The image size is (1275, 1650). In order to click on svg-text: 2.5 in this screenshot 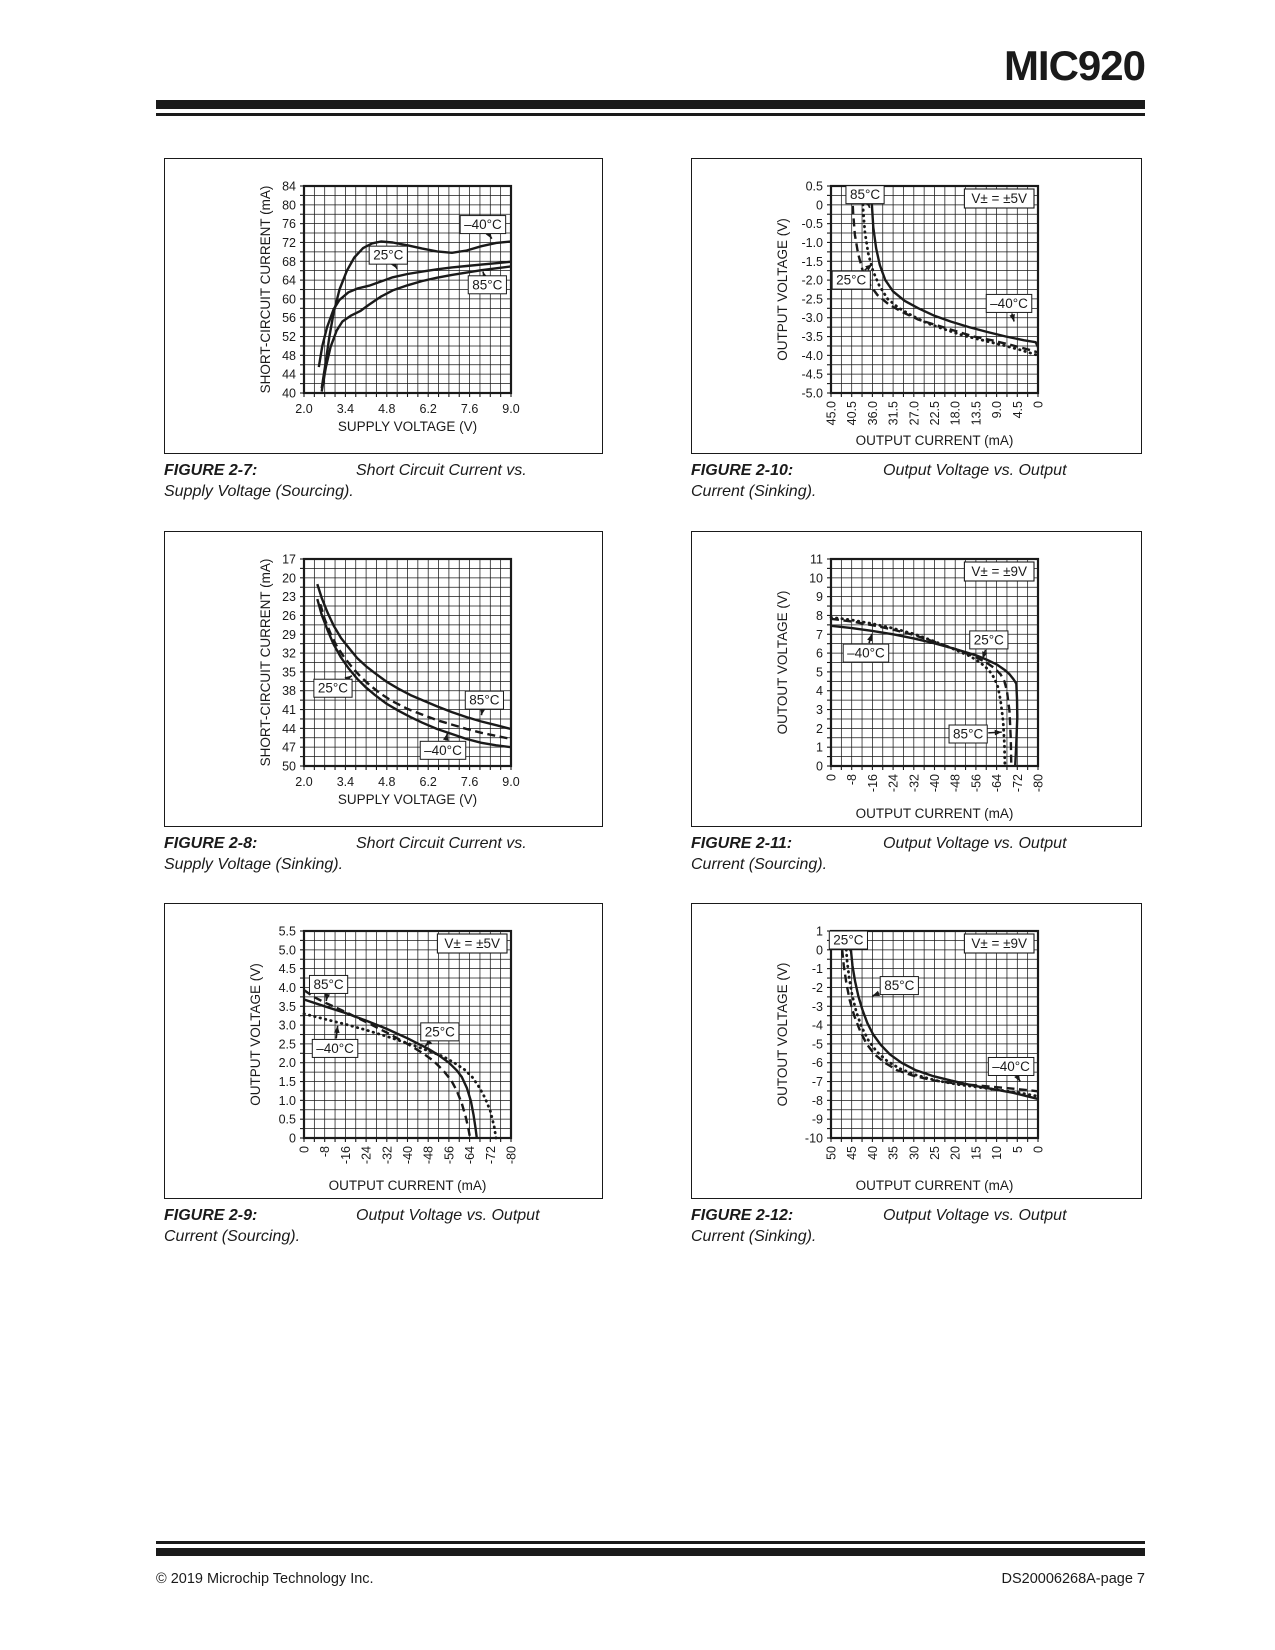, I will do `click(287, 1044)`.